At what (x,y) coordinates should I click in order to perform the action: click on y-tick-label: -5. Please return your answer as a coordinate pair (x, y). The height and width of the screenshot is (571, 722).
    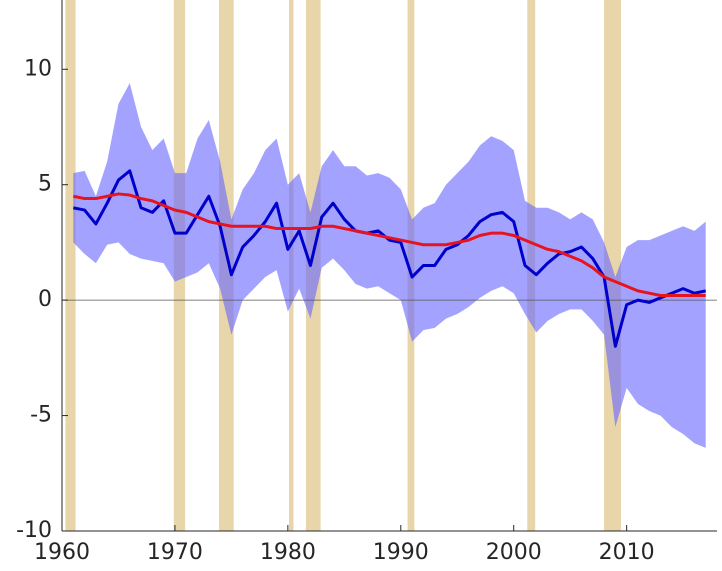
    Looking at the image, I should click on (41, 415).